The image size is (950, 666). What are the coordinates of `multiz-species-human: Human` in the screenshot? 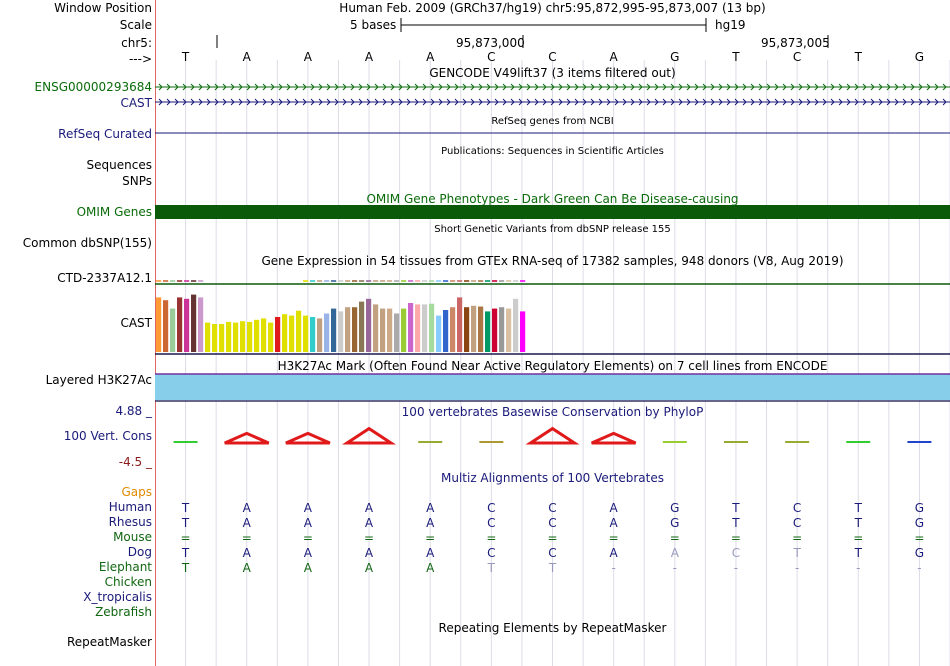 It's located at (130, 507).